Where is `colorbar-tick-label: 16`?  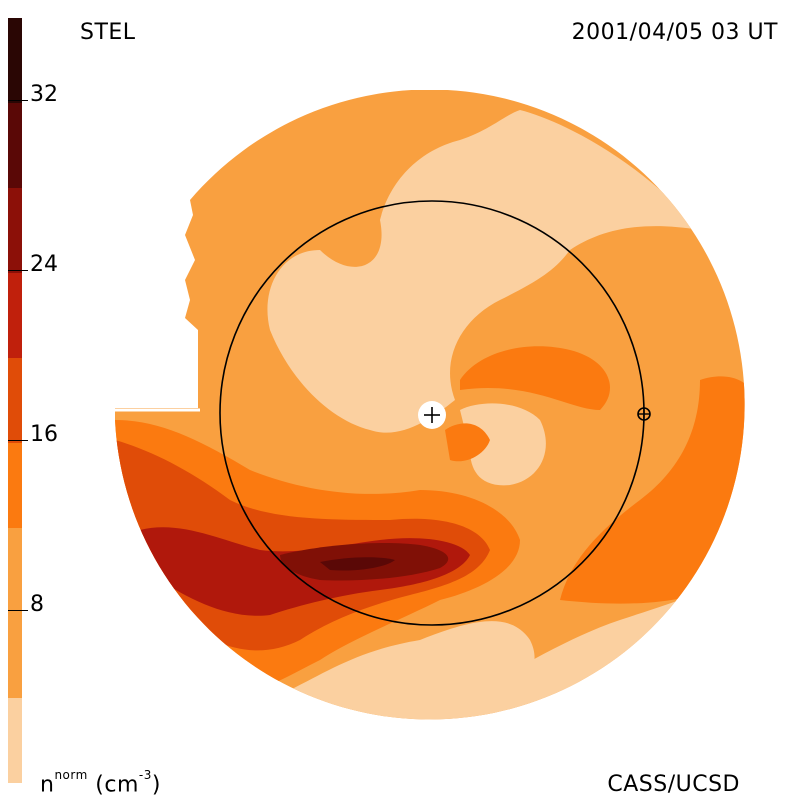
colorbar-tick-label: 16 is located at coordinates (44, 434).